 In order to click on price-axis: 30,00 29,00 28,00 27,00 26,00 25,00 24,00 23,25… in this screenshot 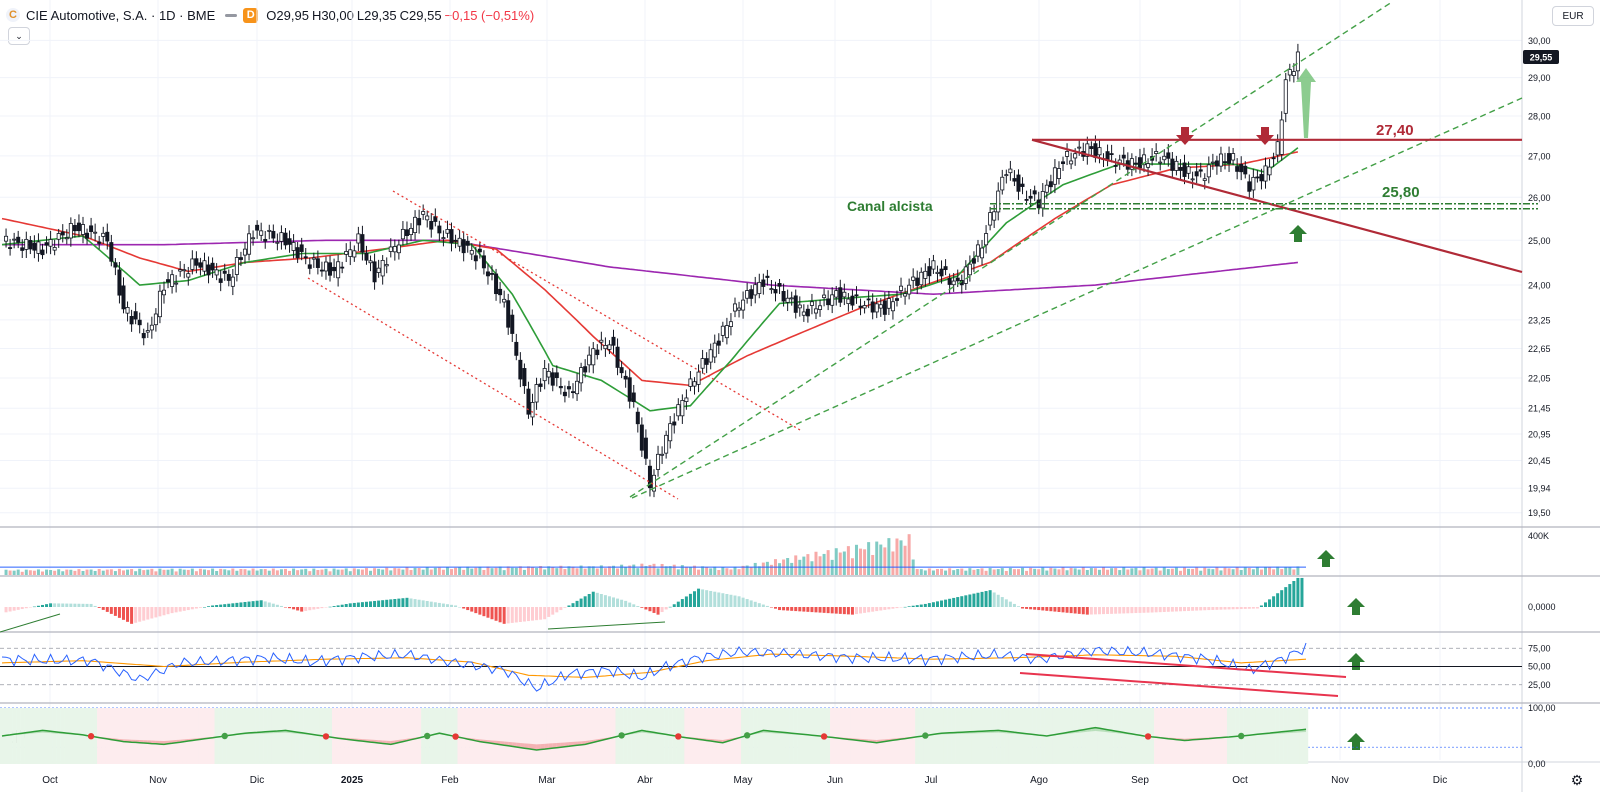, I will do `click(1541, 402)`.